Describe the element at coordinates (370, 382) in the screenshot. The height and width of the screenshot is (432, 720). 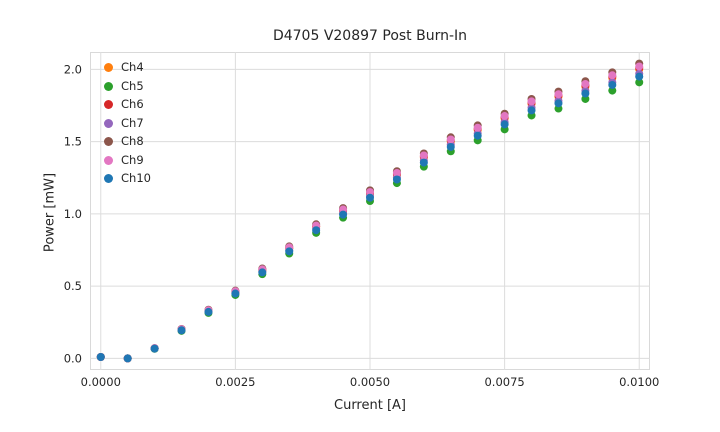
I see `x-tick-label: 0.0050` at that location.